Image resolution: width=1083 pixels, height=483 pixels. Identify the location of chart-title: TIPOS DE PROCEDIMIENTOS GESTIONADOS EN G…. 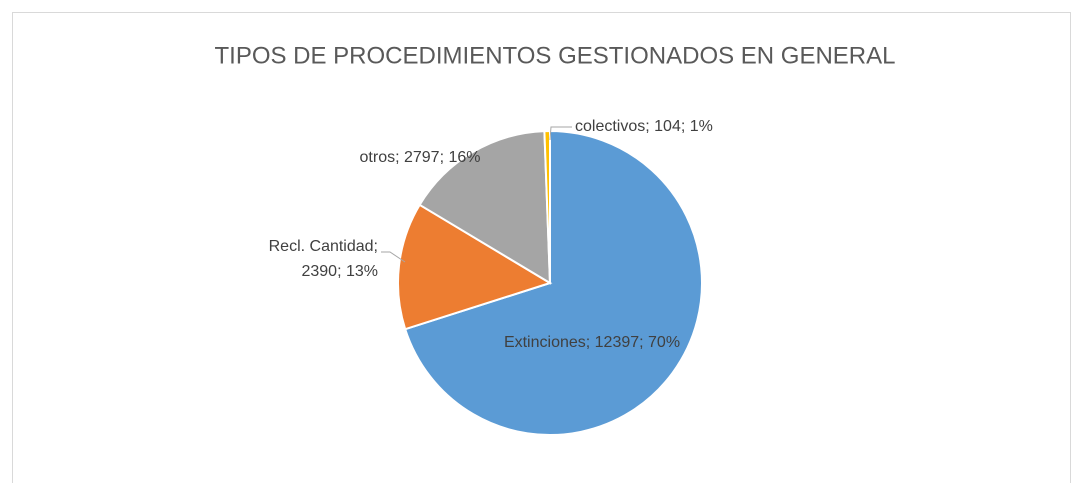
(554, 55).